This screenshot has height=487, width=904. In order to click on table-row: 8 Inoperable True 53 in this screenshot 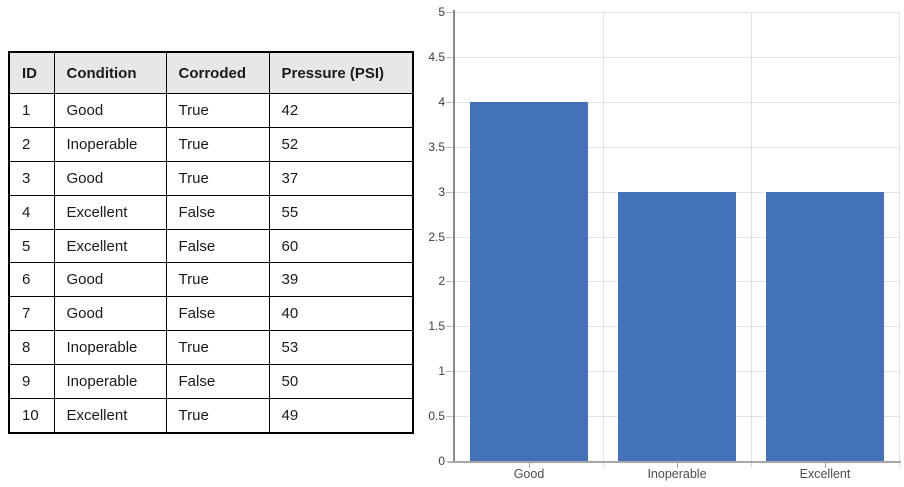, I will do `click(211, 348)`.